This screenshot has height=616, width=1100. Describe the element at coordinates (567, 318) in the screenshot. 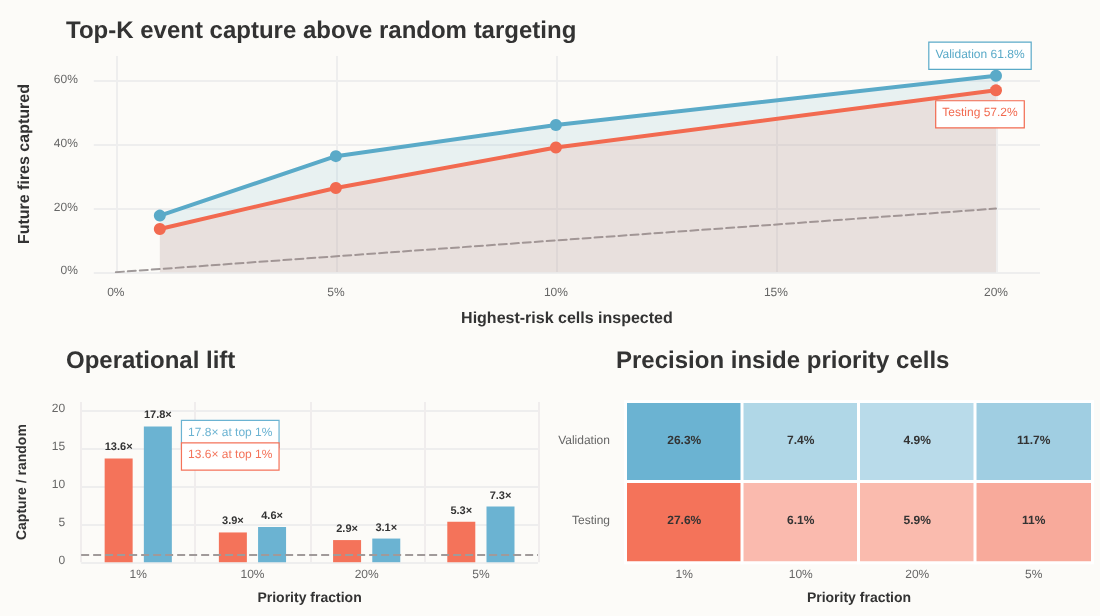

I see `x-axis-title: Highest-risk cells inspected` at that location.